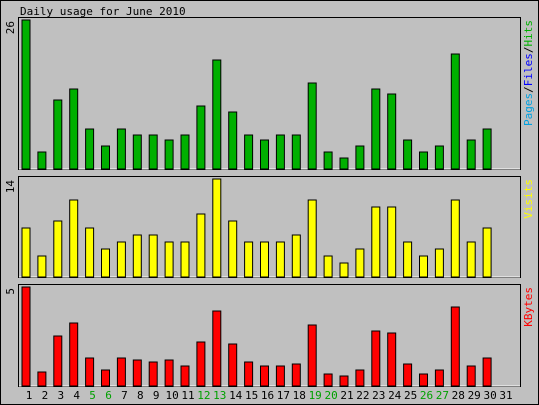 This screenshot has height=405, width=539. Describe the element at coordinates (236, 395) in the screenshot. I see `x-tick-label-day-14: 14` at that location.